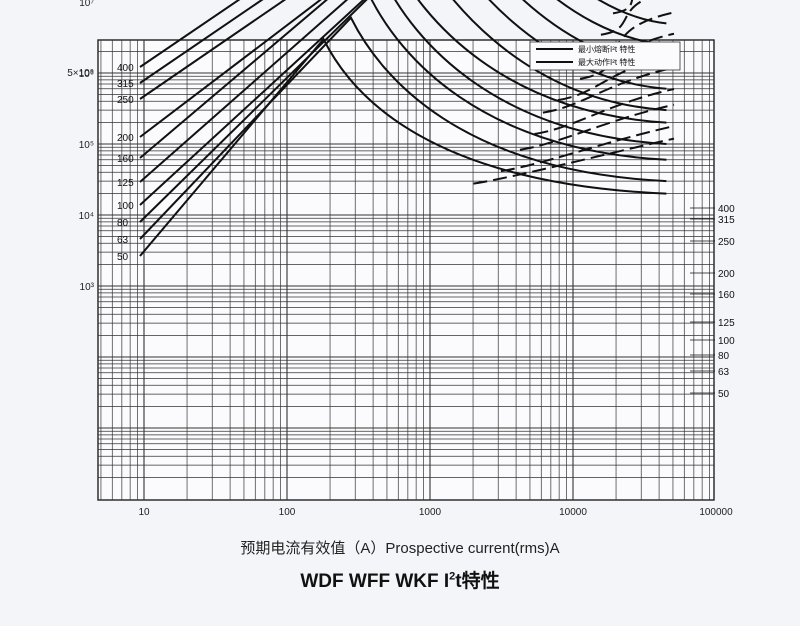 The height and width of the screenshot is (626, 800). What do you see at coordinates (606, 62) in the screenshot?
I see `legend-label: 最大动作I²t 特性` at bounding box center [606, 62].